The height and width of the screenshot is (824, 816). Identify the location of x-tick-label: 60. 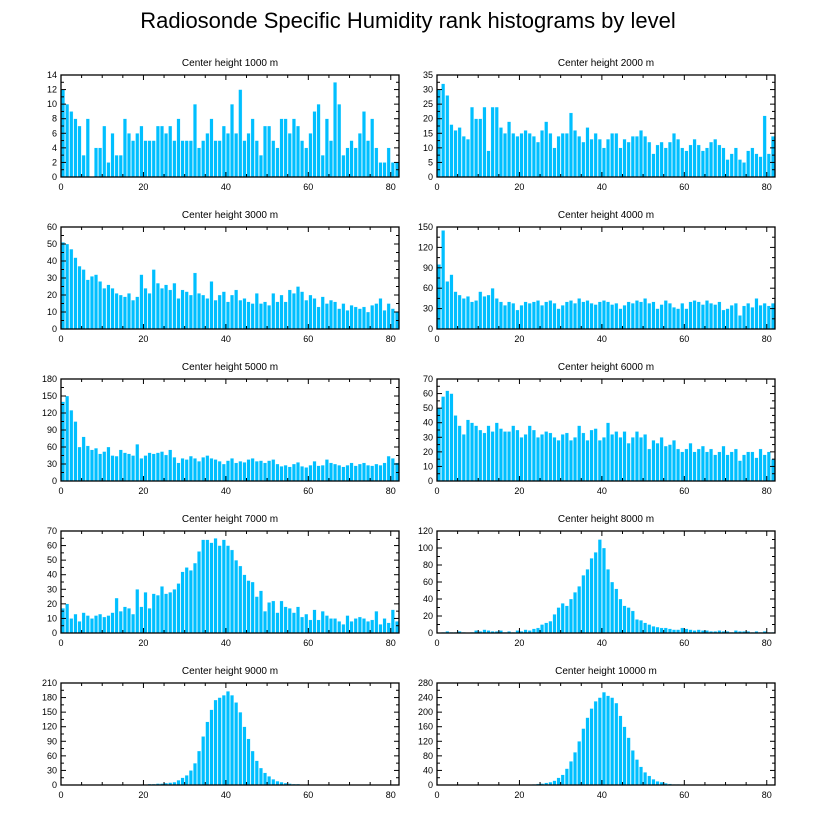
(308, 795).